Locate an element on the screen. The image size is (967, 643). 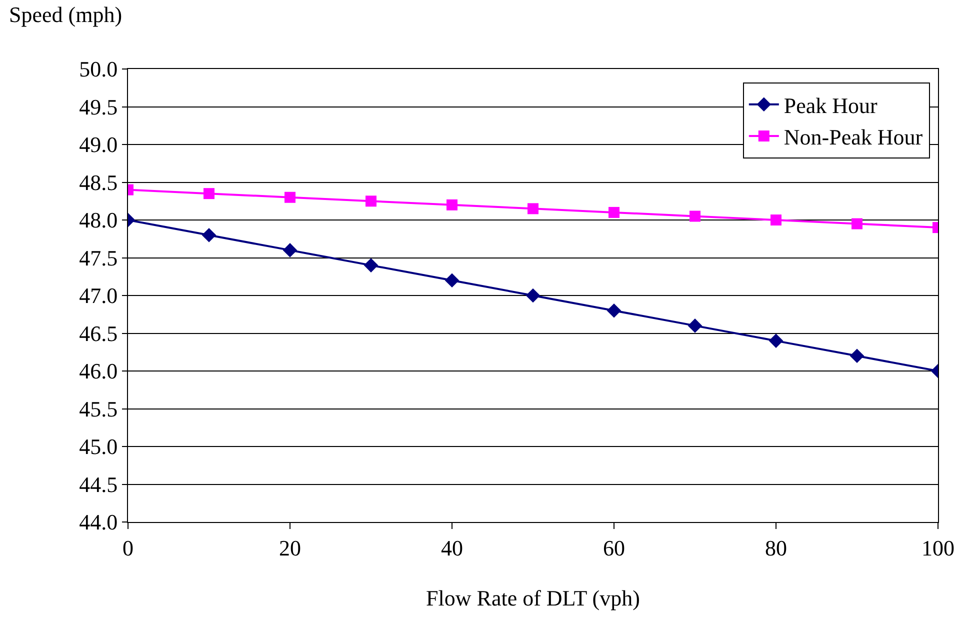
y-tick-label: 49.5 is located at coordinates (98, 107).